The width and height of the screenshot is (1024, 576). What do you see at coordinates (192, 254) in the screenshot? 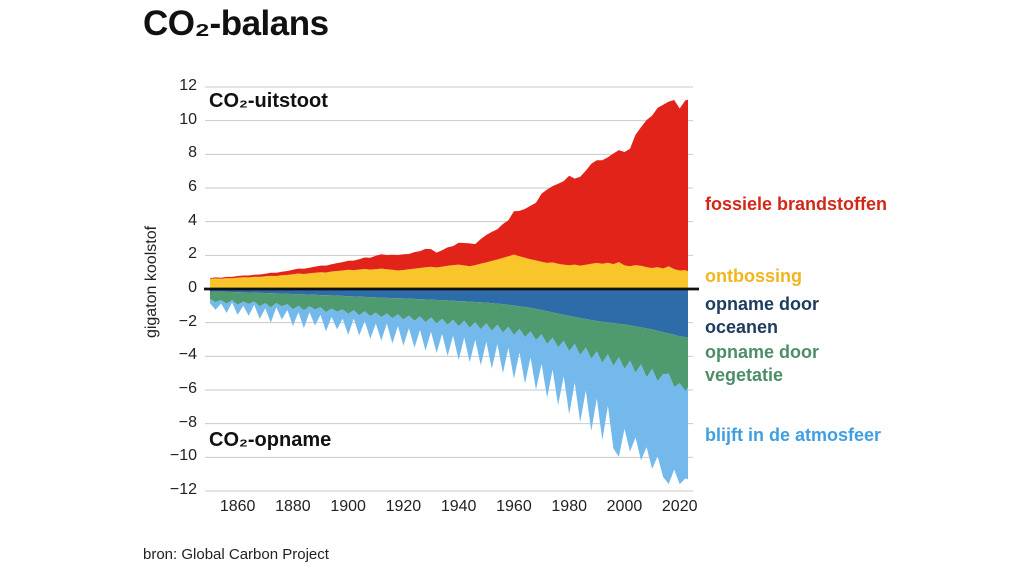
I see `y-tick-label: 2` at bounding box center [192, 254].